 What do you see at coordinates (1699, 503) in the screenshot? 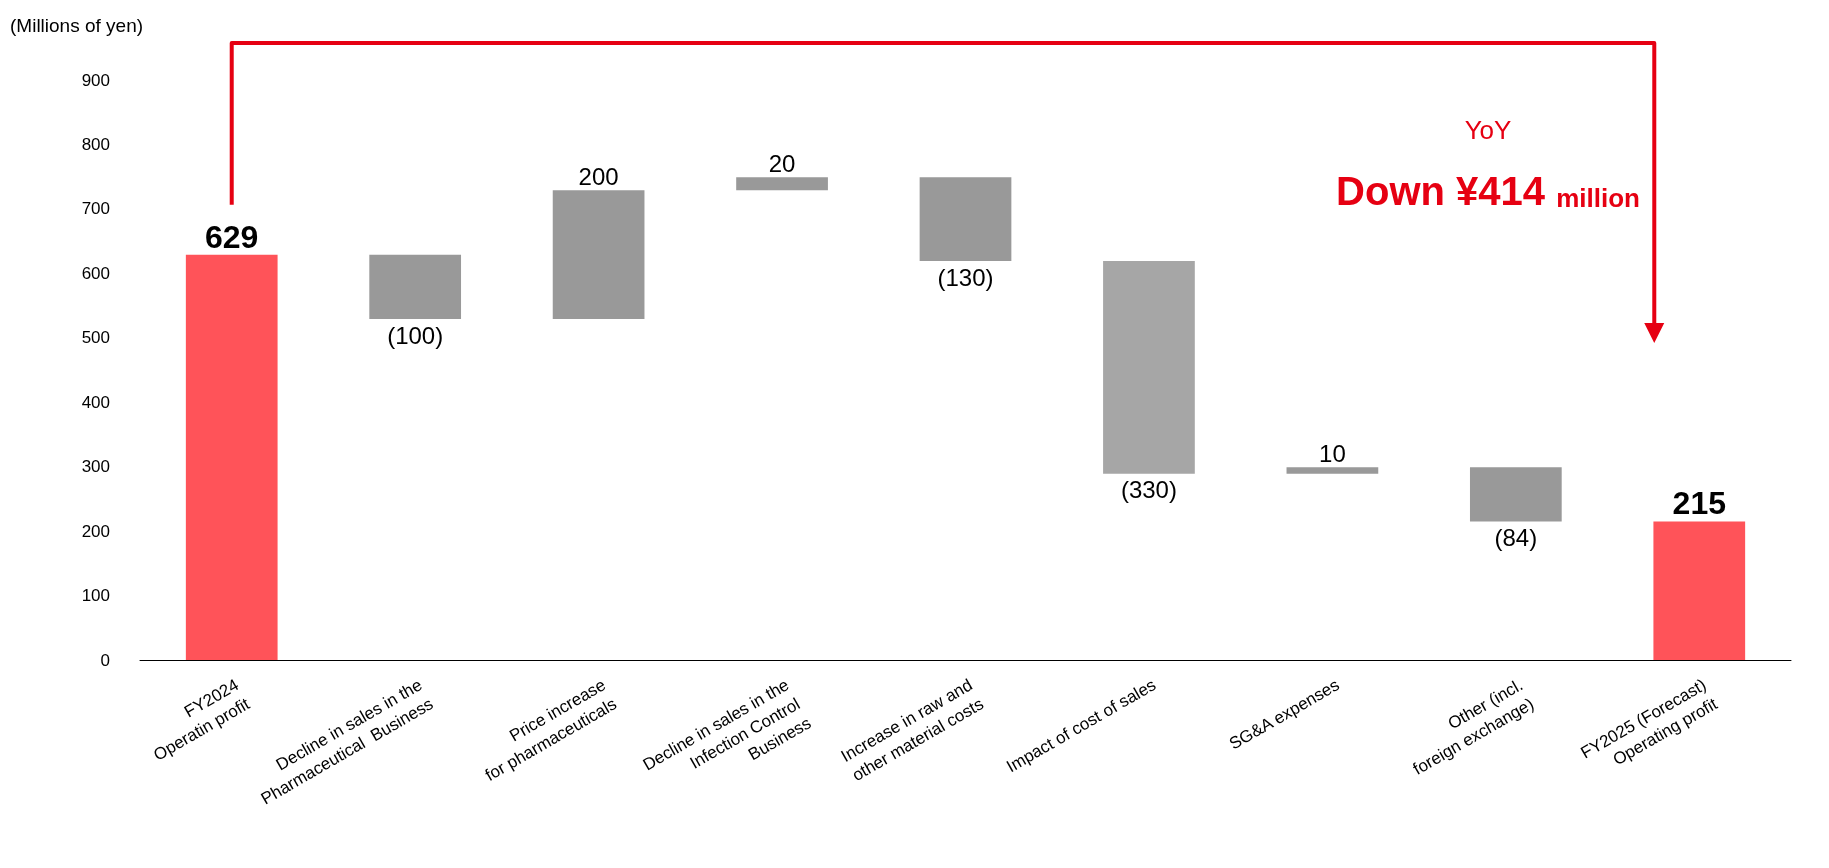
I see `data-label: 215` at bounding box center [1699, 503].